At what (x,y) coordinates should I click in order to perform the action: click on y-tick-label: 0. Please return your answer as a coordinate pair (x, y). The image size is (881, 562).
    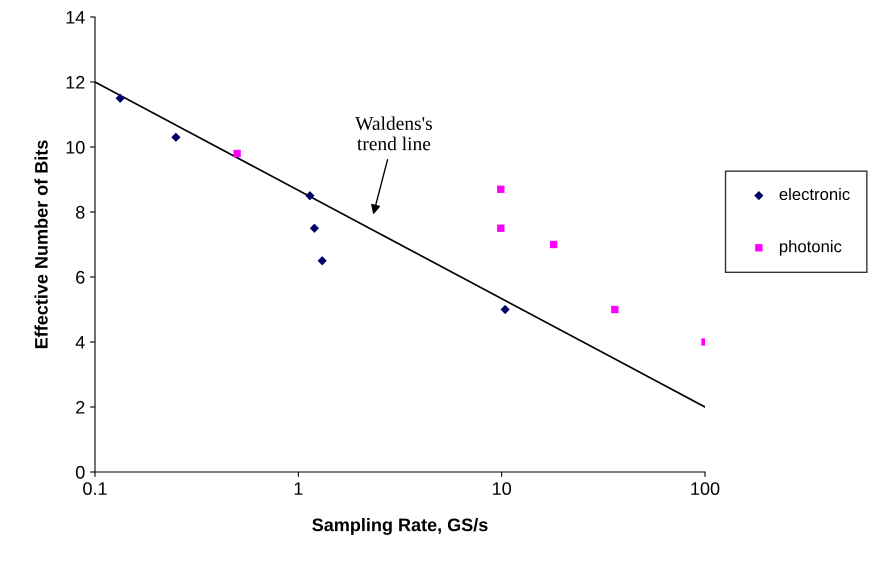
    Looking at the image, I should click on (80, 472).